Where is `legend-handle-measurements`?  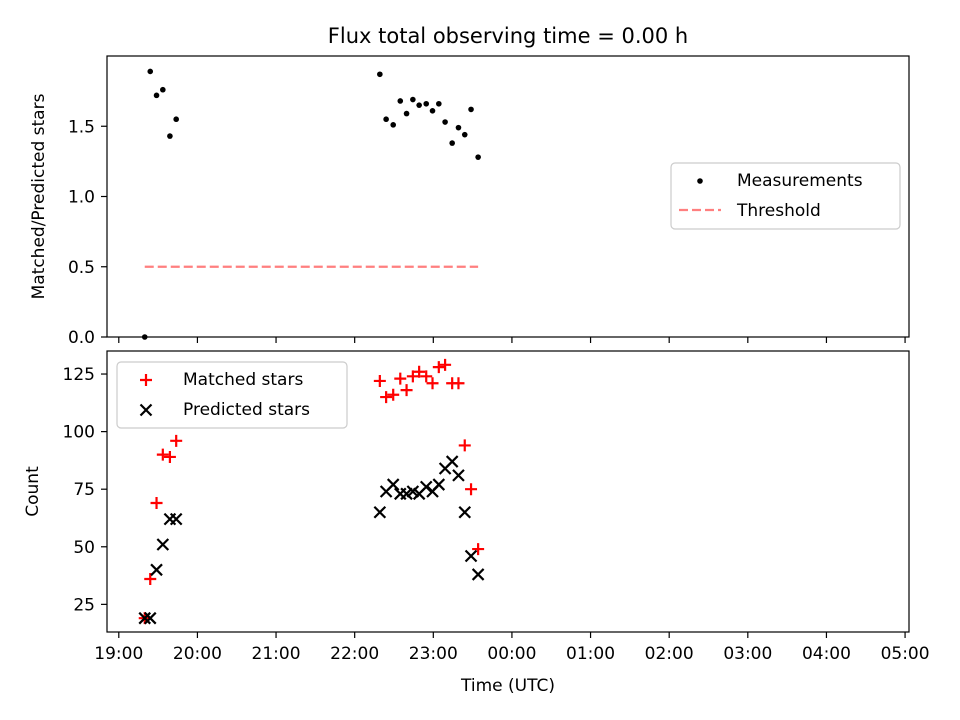 legend-handle-measurements is located at coordinates (700, 181).